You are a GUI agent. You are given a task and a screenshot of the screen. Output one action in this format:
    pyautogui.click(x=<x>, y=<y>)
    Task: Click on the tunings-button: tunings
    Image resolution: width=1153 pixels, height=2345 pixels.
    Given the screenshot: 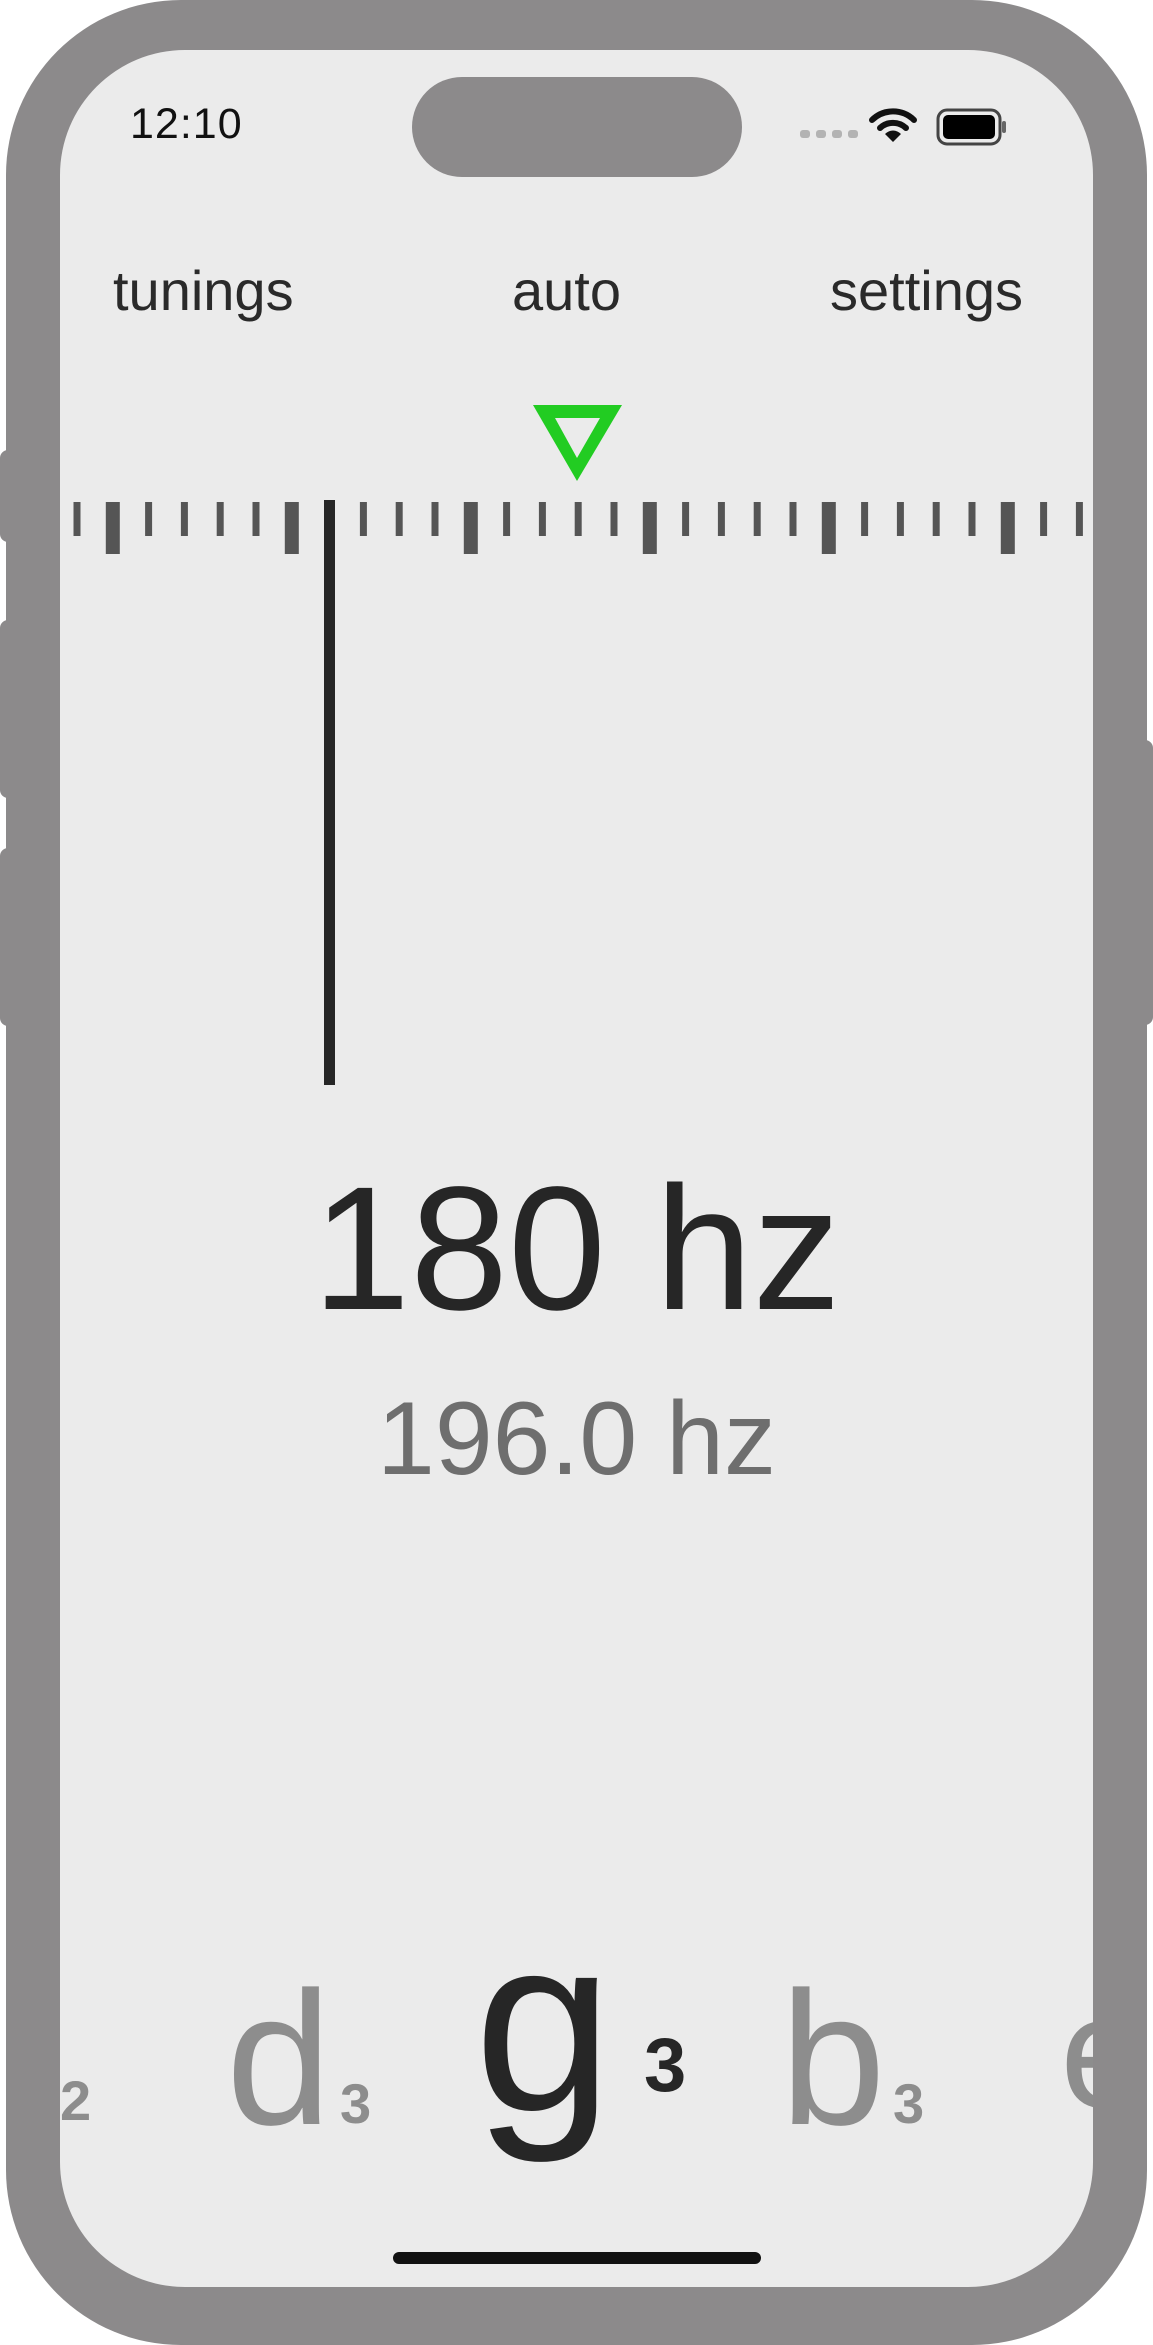 What is the action you would take?
    pyautogui.click(x=203, y=290)
    